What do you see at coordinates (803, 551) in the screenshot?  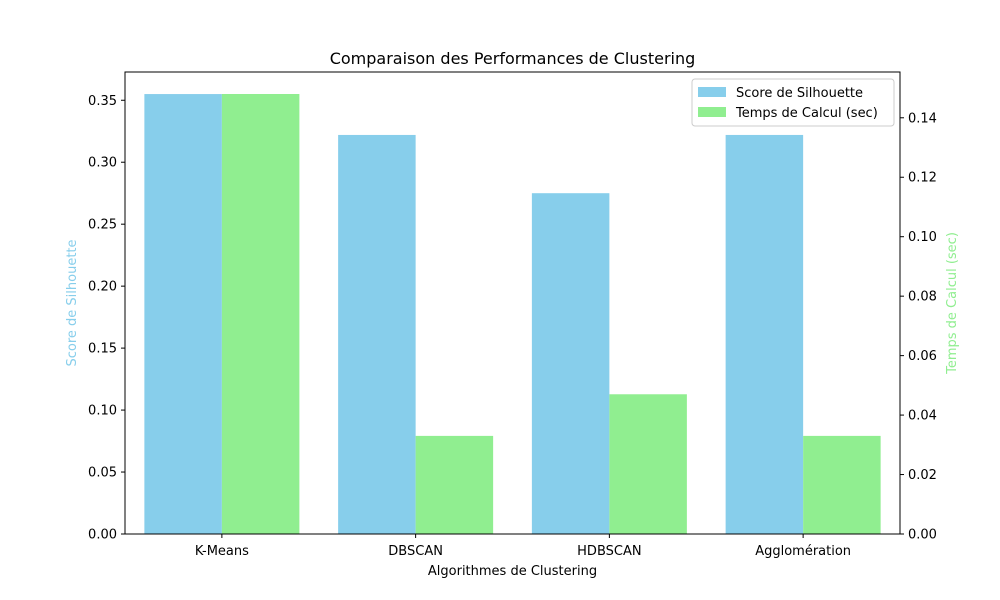 I see `x-tick-label: Agglomération` at bounding box center [803, 551].